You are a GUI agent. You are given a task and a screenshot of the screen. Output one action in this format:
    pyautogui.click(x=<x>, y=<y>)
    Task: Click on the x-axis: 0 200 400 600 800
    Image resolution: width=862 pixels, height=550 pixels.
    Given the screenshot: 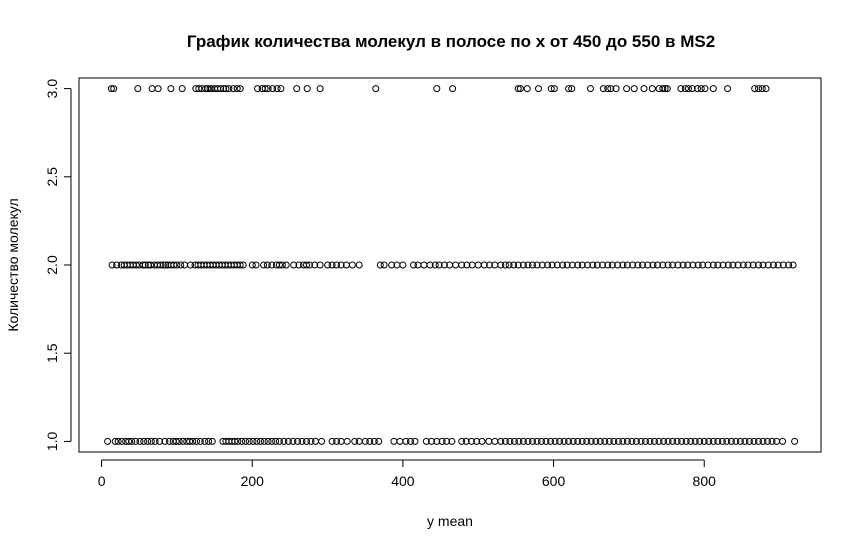 What is the action you would take?
    pyautogui.click(x=407, y=474)
    